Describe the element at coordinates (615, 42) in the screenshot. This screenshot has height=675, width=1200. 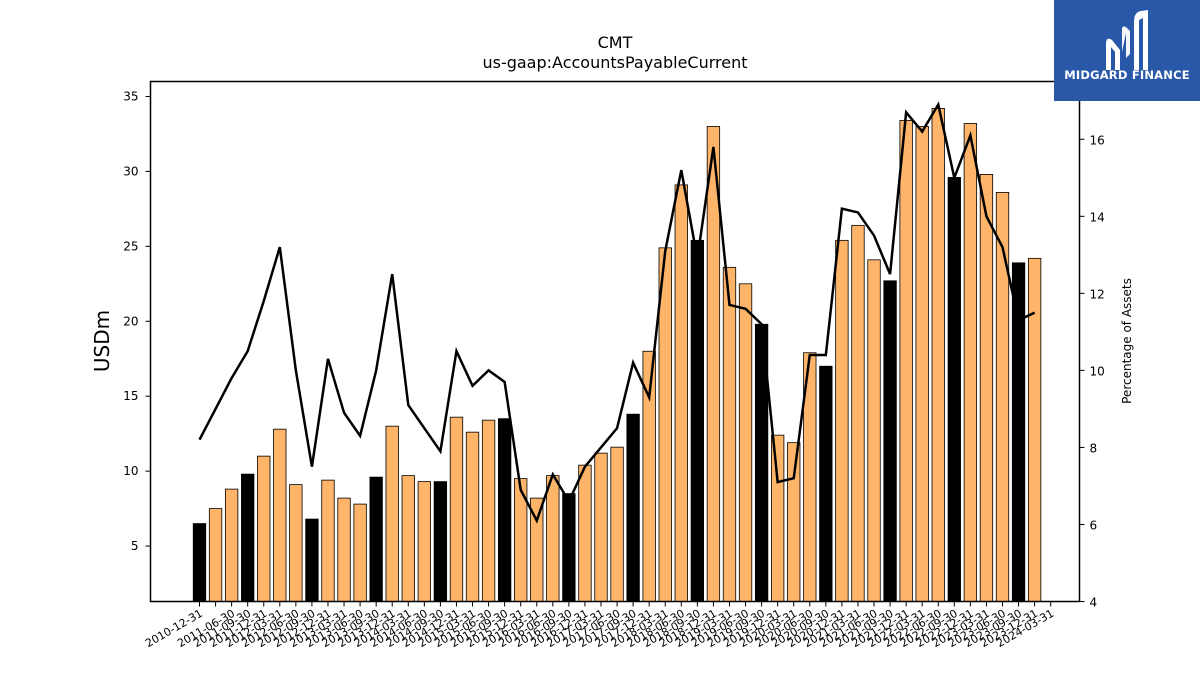
I see `chart-title: CMT` at that location.